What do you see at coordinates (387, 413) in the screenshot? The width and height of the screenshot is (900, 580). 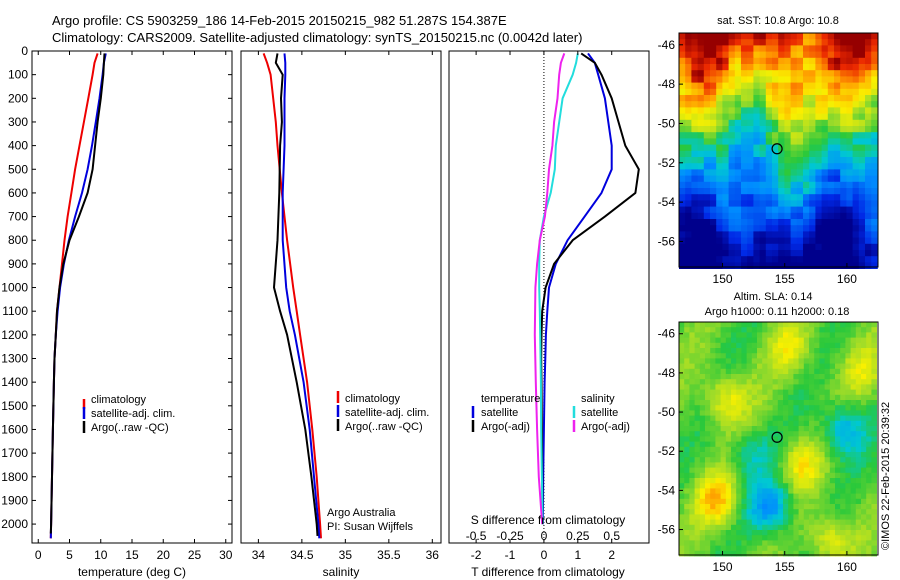 I see `legend-label-satellite: satellite-adj. clim.` at bounding box center [387, 413].